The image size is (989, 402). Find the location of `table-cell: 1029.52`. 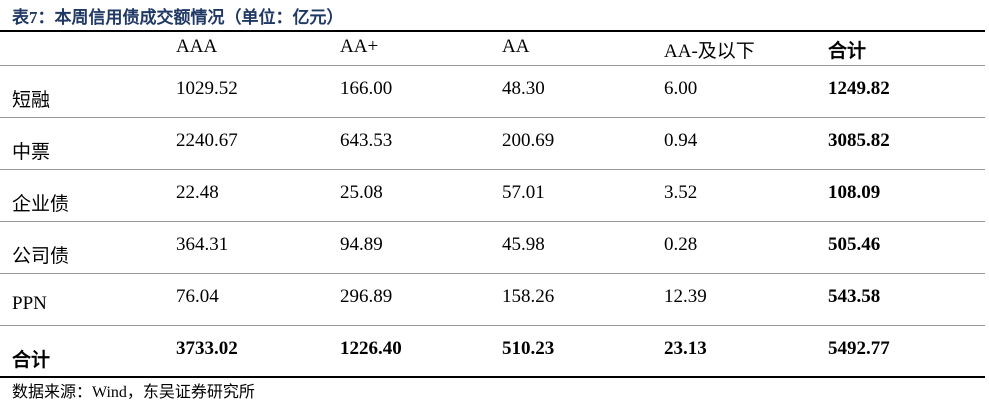

table-cell: 1029.52 is located at coordinates (207, 88).